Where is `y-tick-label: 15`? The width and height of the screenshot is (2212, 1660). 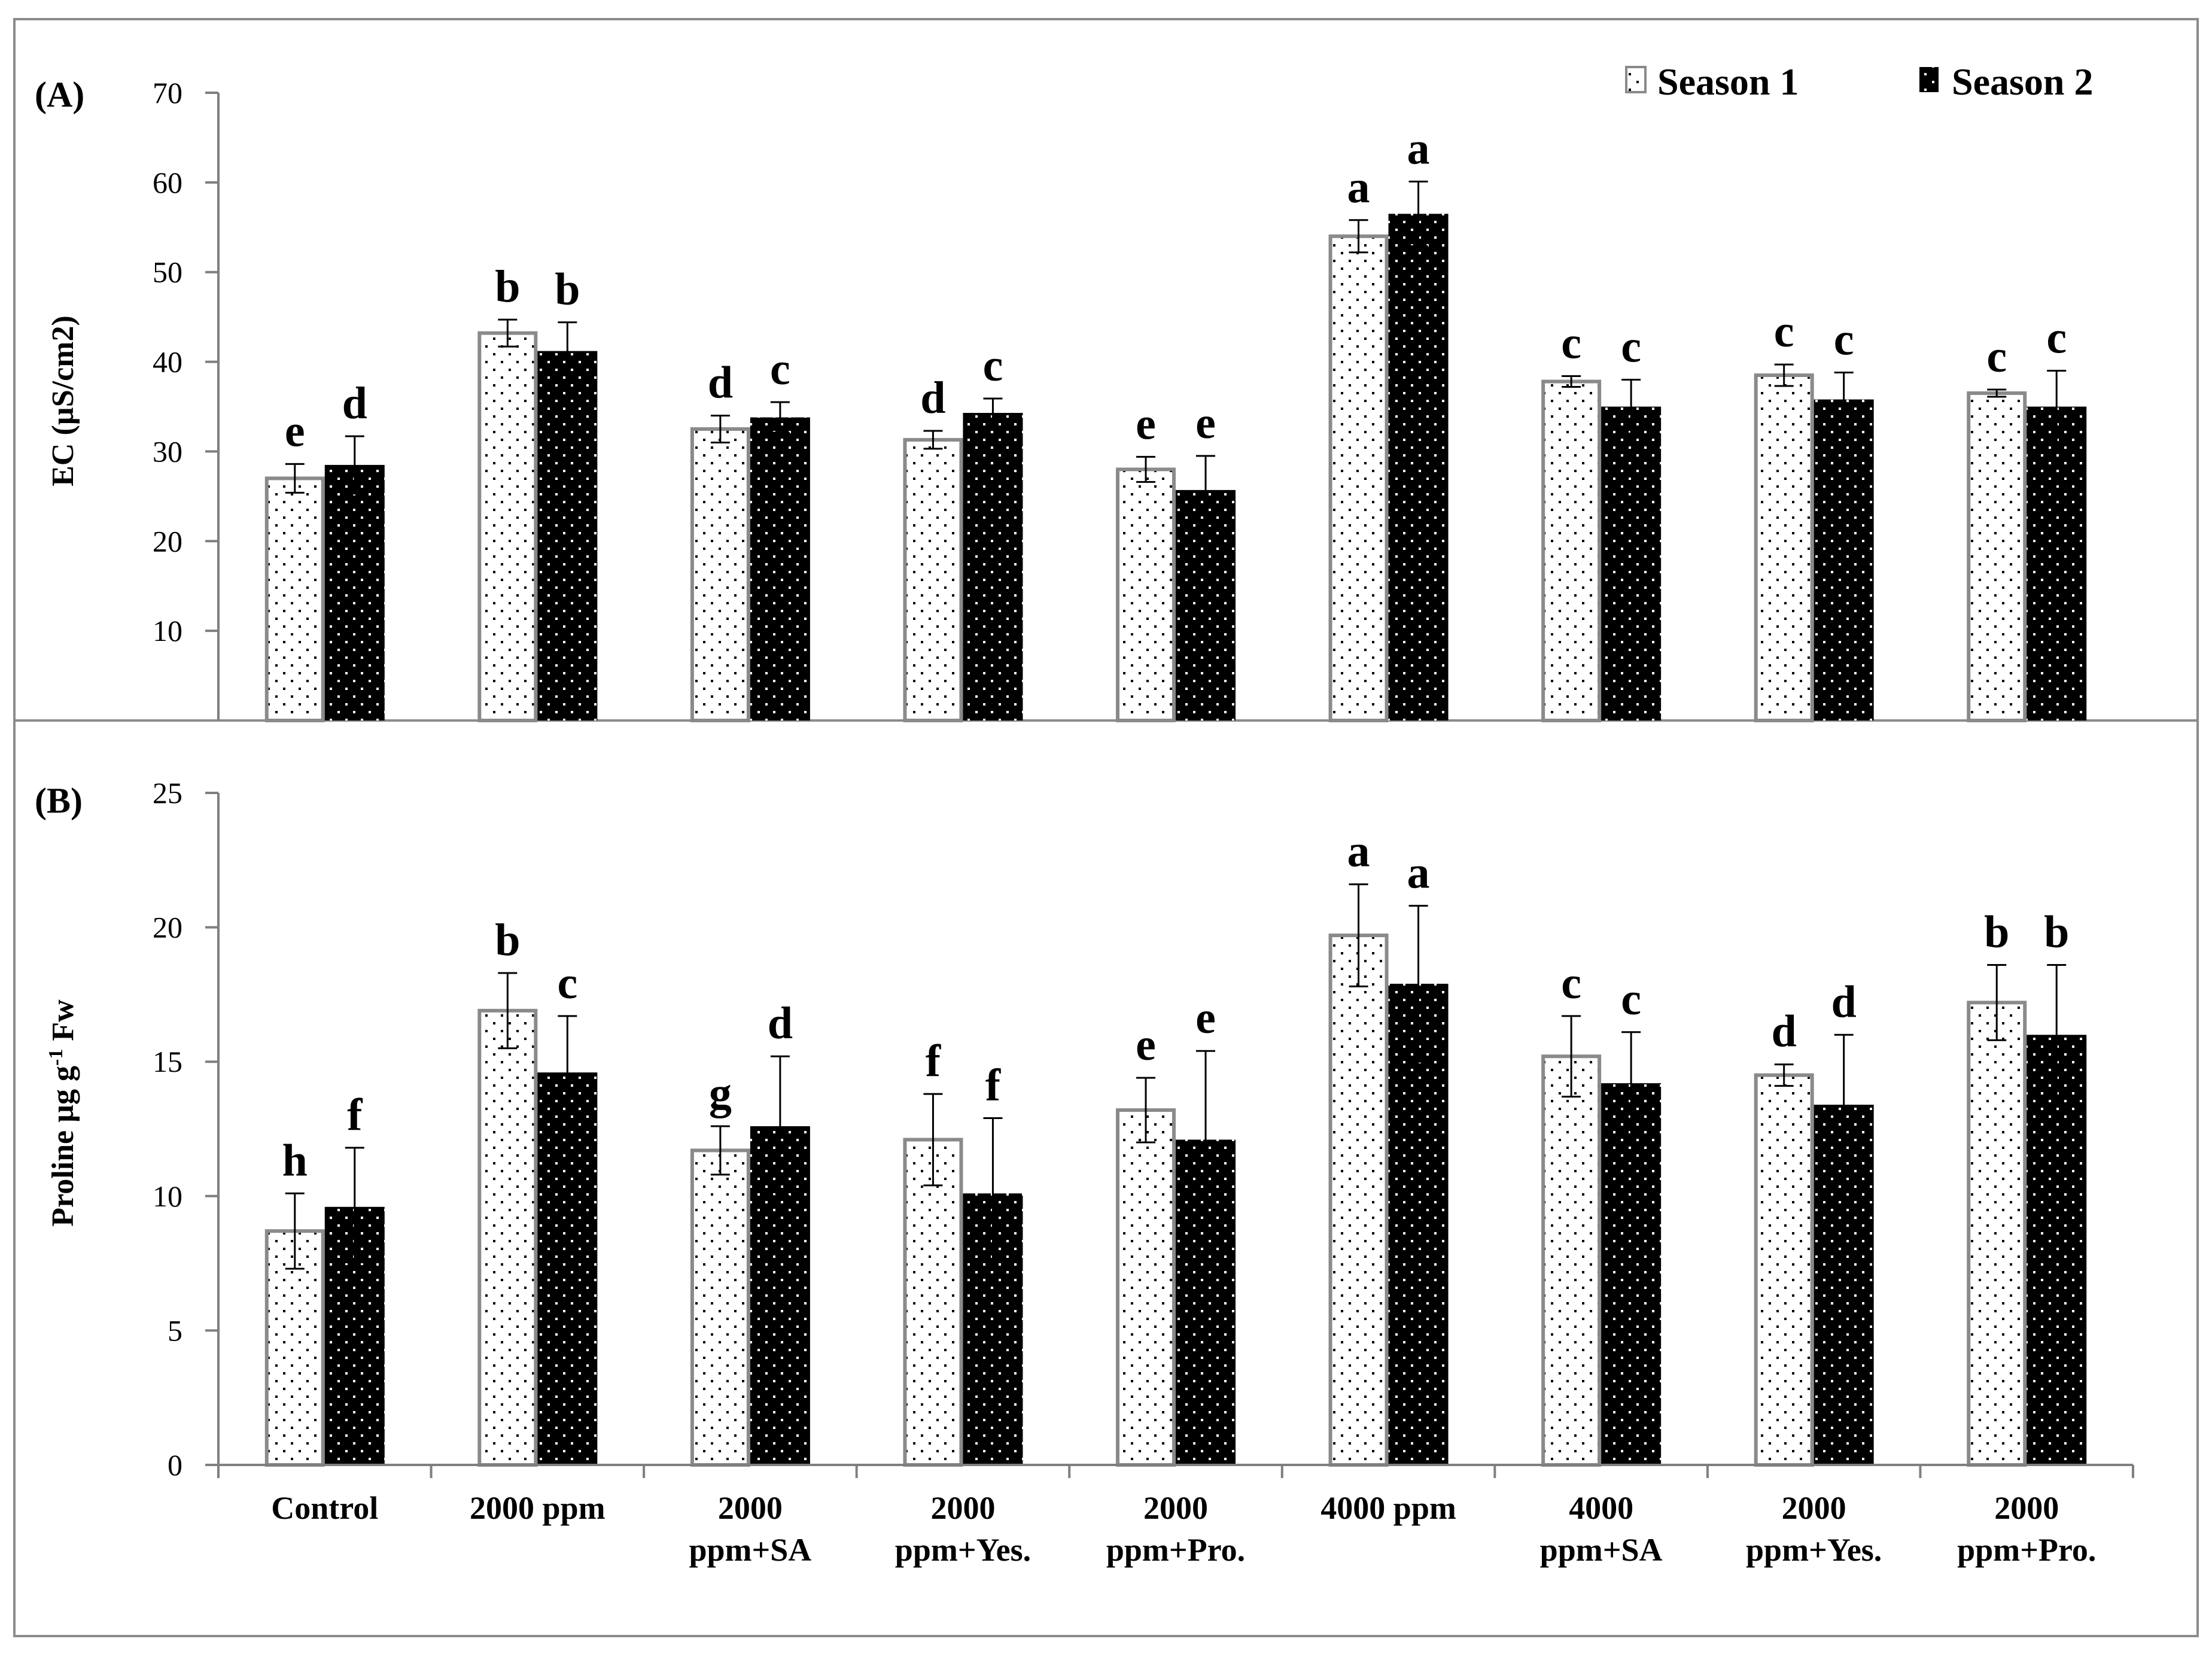
y-tick-label: 15 is located at coordinates (168, 1061).